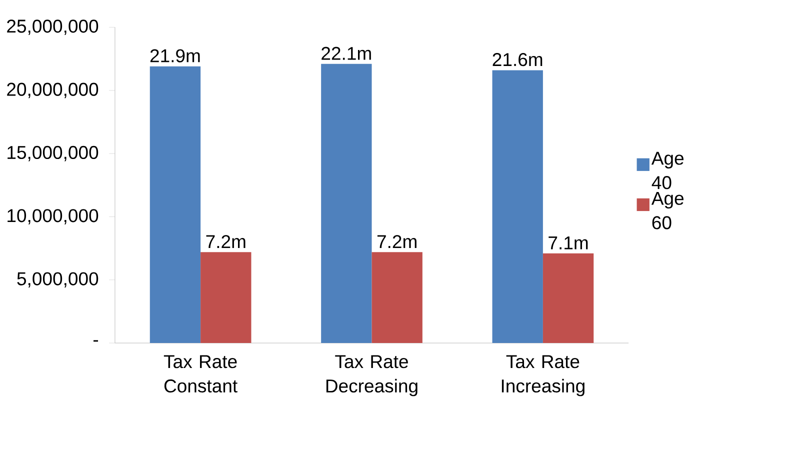  Describe the element at coordinates (346, 53) in the screenshot. I see `data-label: 22.1m` at that location.